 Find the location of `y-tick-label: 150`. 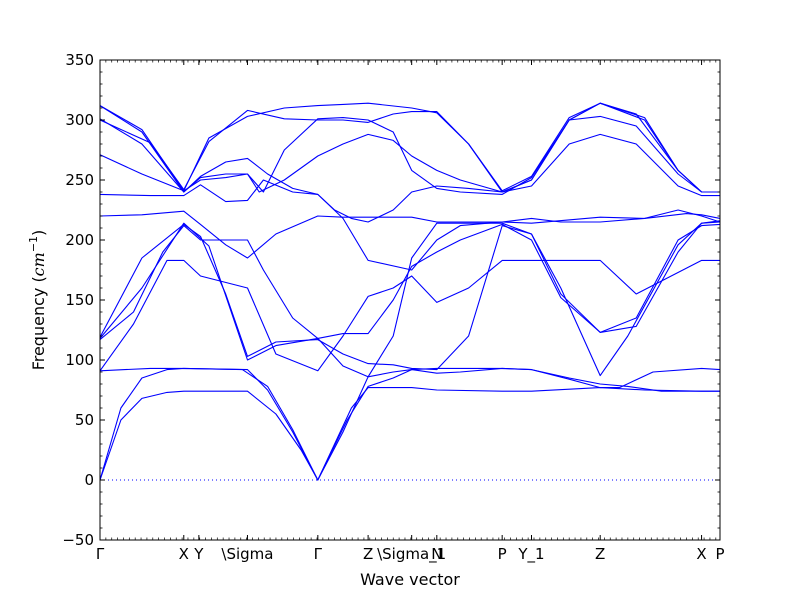

y-tick-label: 150 is located at coordinates (79, 300).